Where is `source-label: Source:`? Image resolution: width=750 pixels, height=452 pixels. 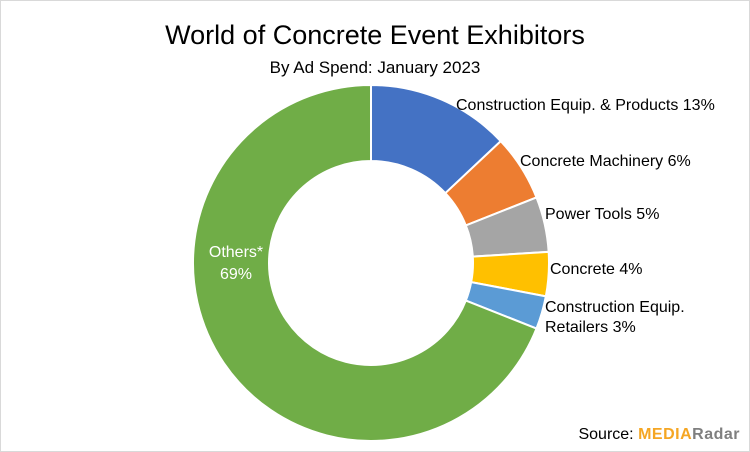 source-label: Source: is located at coordinates (606, 434).